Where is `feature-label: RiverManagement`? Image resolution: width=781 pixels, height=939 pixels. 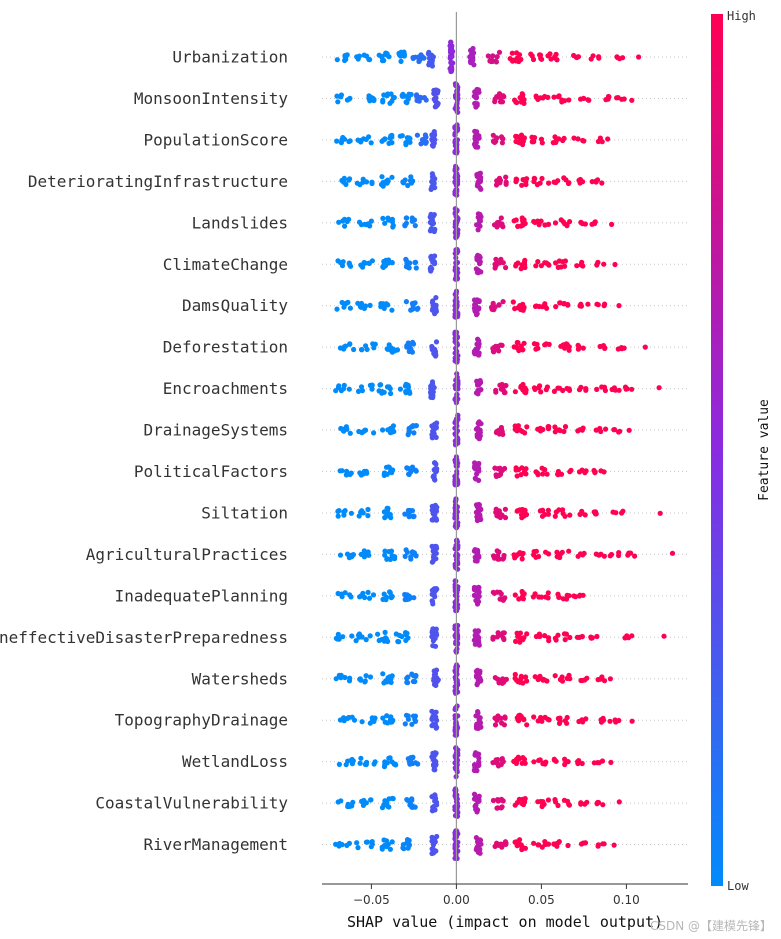
feature-label: RiverManagement is located at coordinates (216, 844).